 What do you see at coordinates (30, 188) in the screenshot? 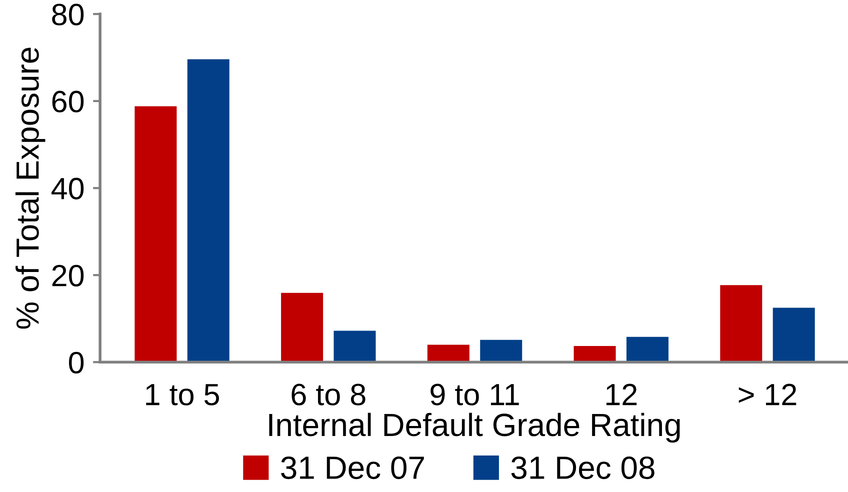
I see `y-axis-title: % of Total Exposure` at bounding box center [30, 188].